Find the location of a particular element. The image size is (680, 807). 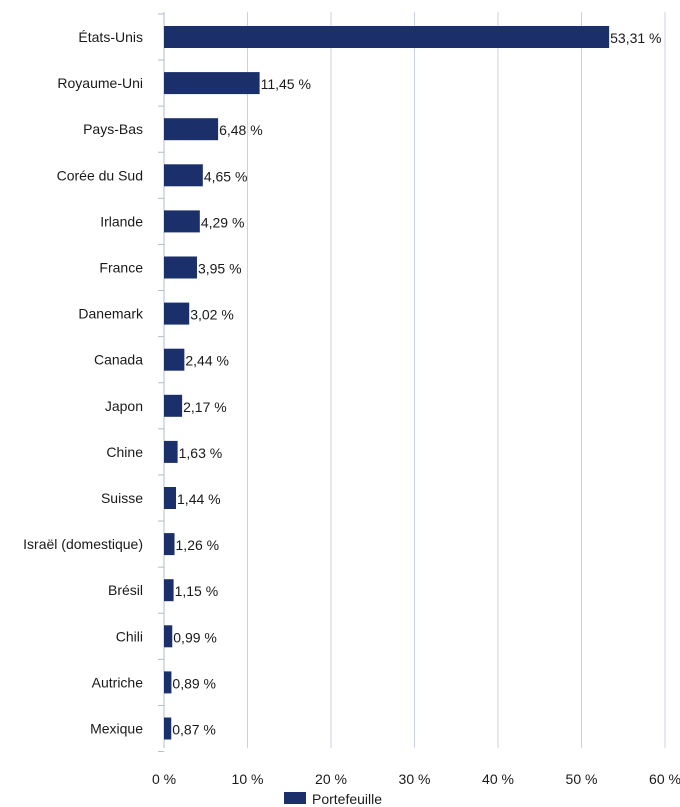

category-label: Chine is located at coordinates (124, 452).